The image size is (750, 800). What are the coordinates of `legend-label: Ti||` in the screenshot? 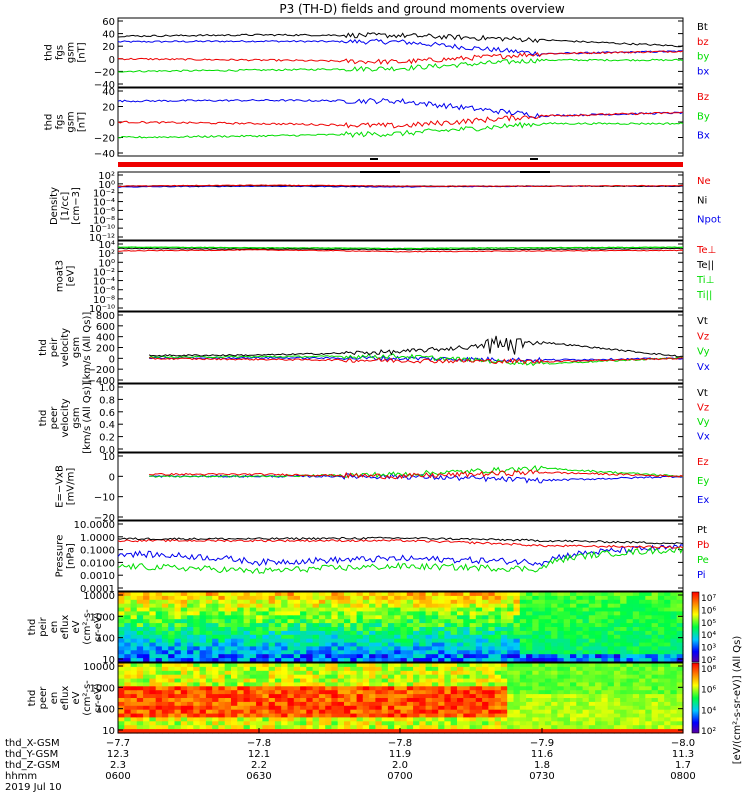 It's located at (704, 295).